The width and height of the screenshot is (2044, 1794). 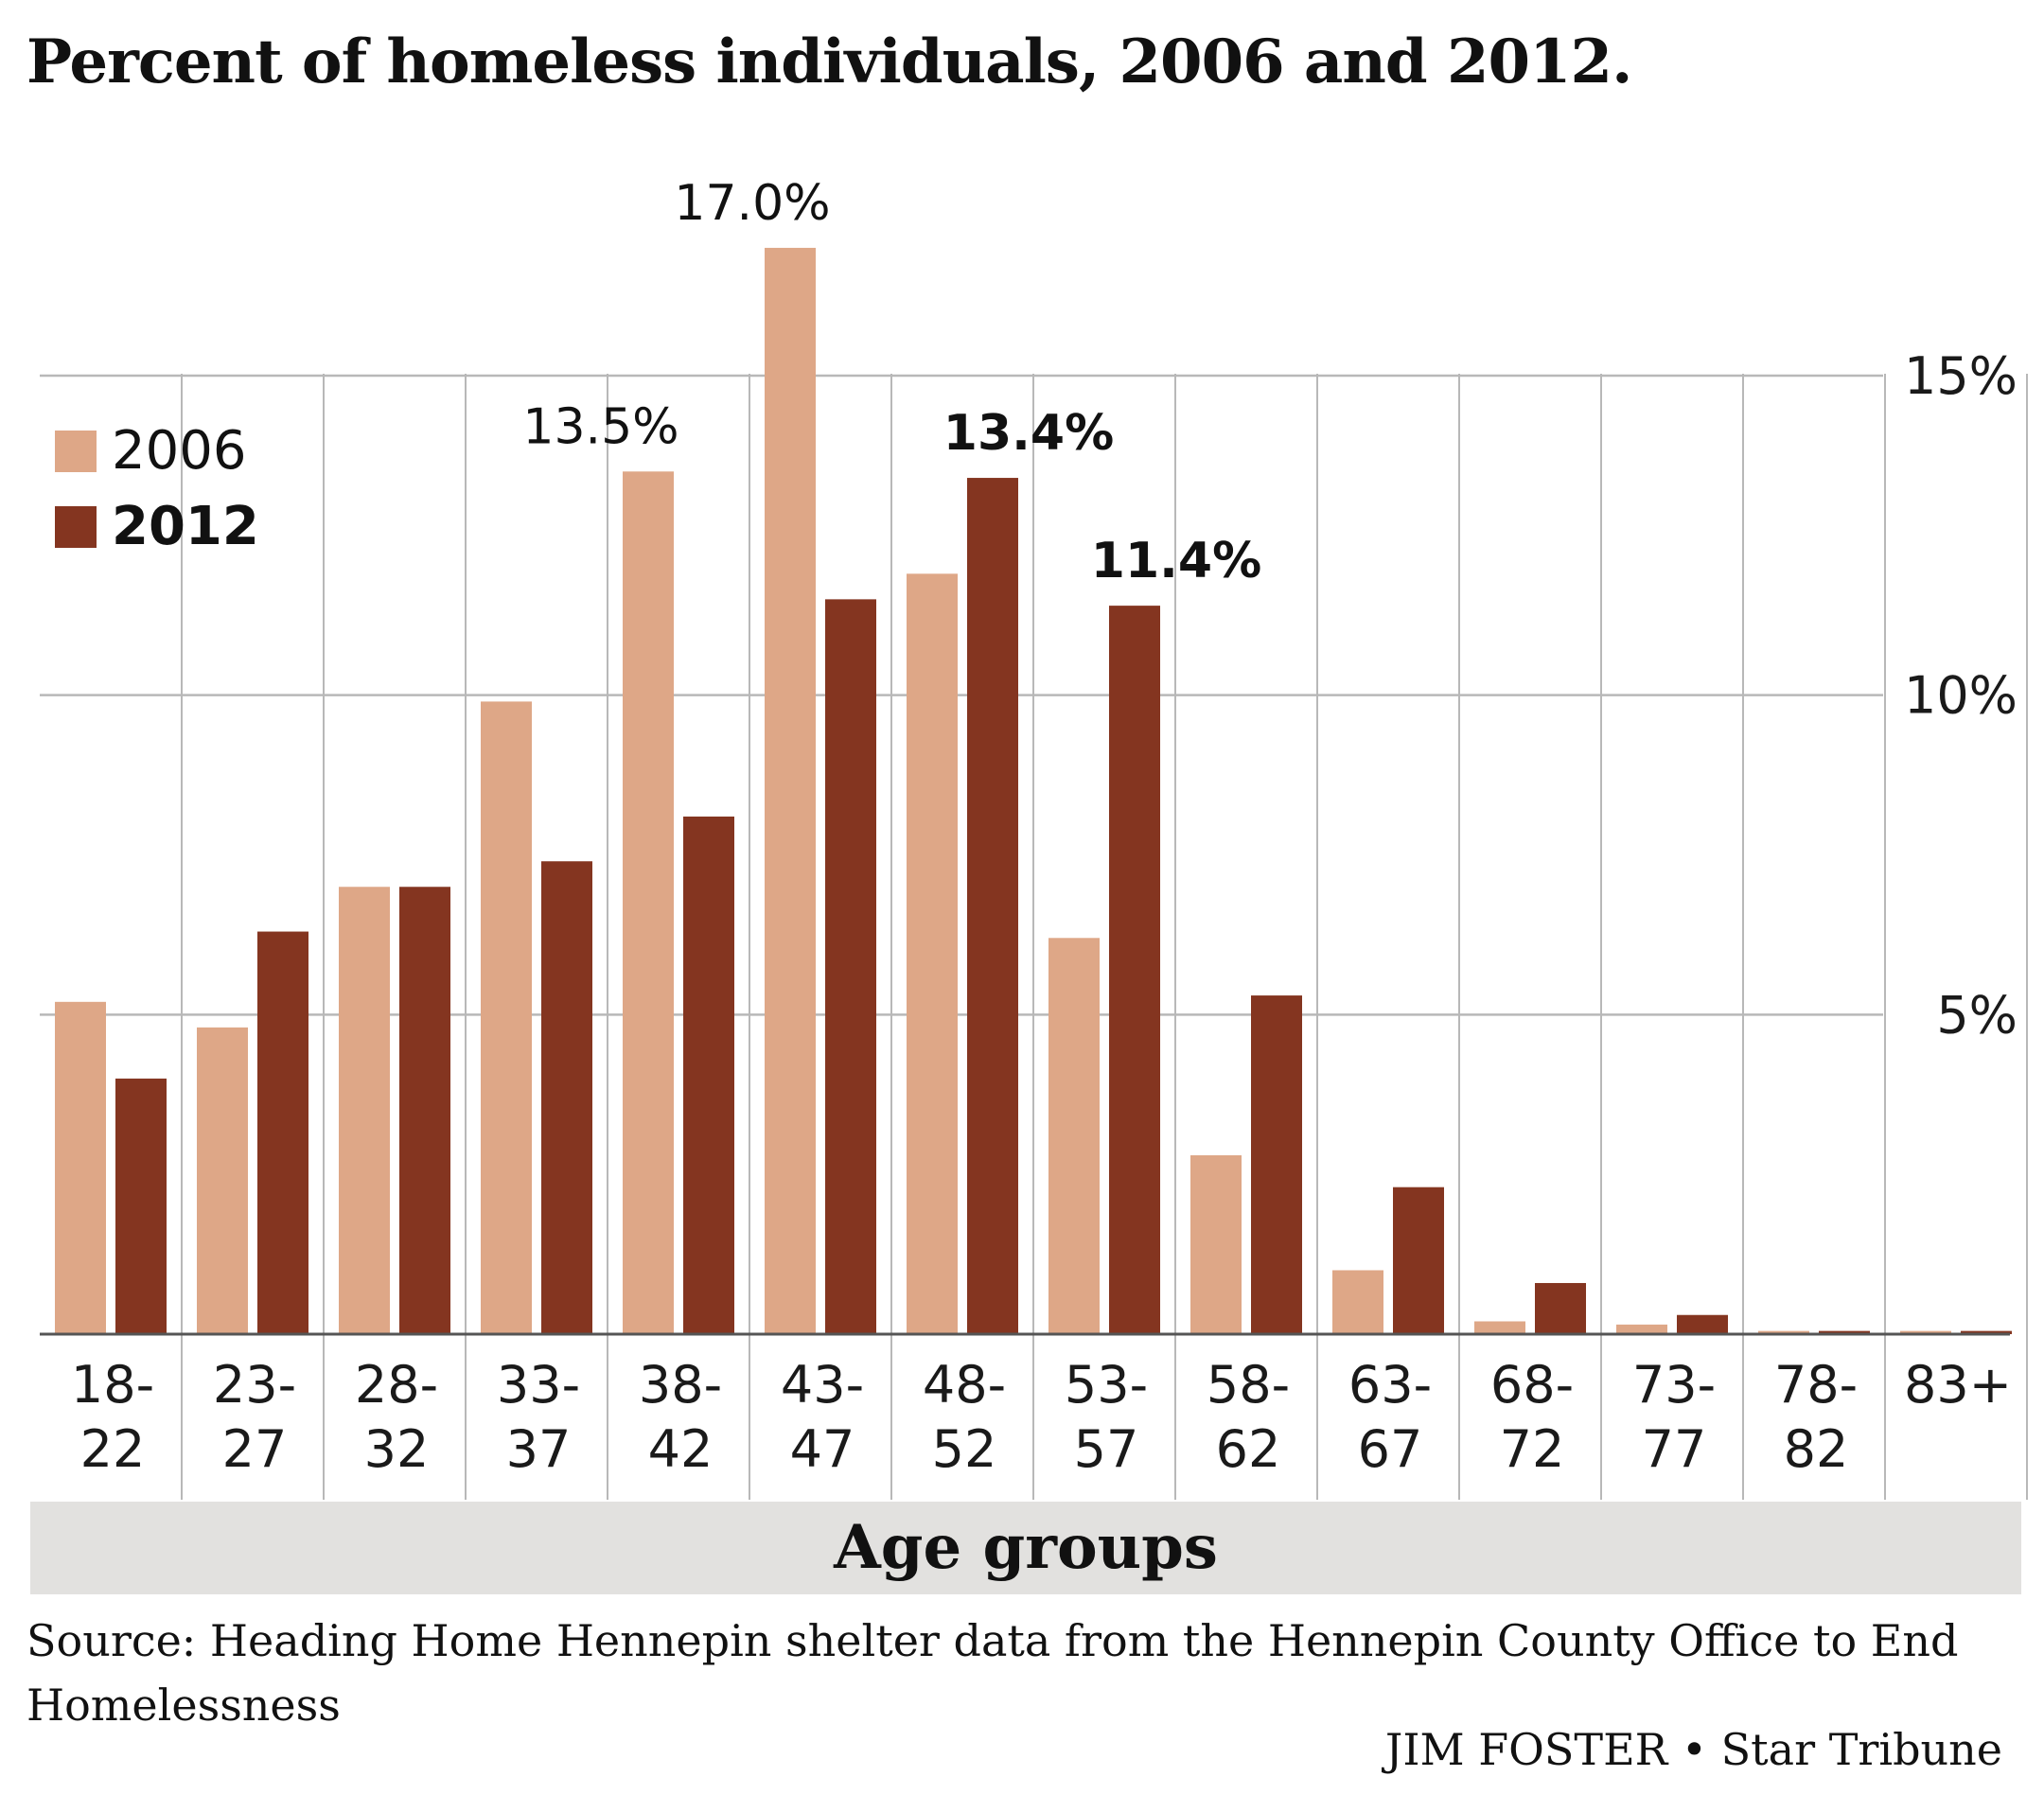 What do you see at coordinates (681, 1449) in the screenshot?
I see `x-tick-label: 42` at bounding box center [681, 1449].